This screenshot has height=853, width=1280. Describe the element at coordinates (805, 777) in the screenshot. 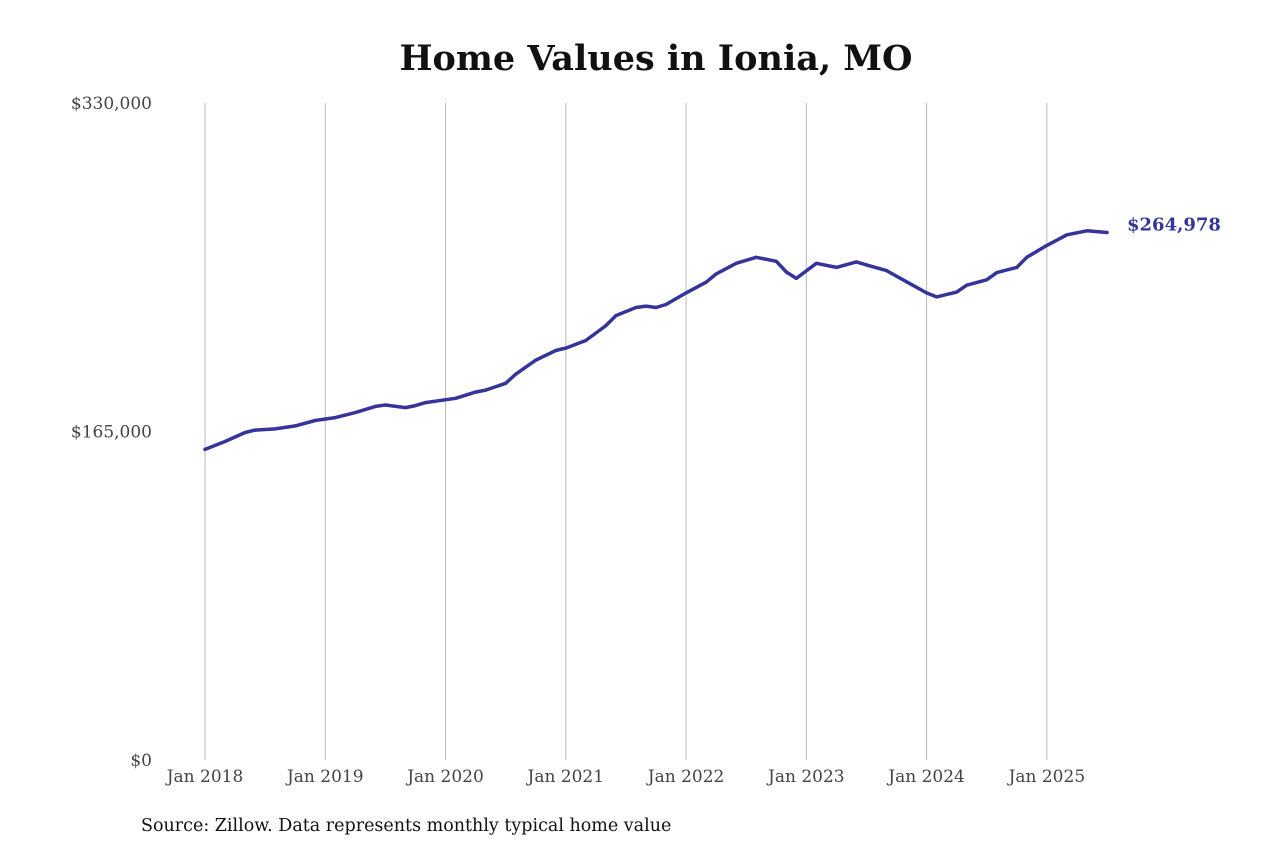

I see `x-tick-label: Jan 2023` at that location.